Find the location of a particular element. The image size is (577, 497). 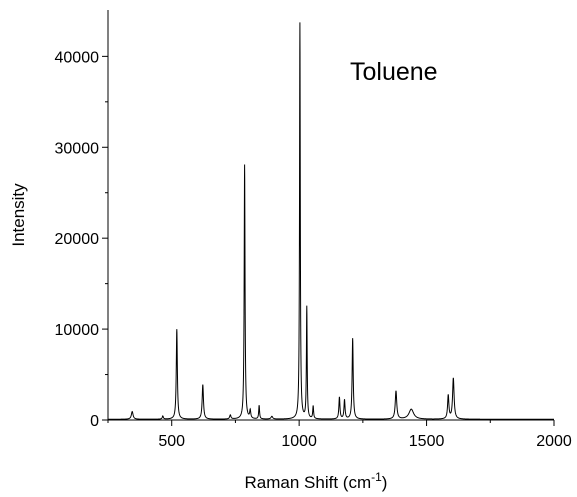

x-axis-label-end: ) is located at coordinates (385, 482).